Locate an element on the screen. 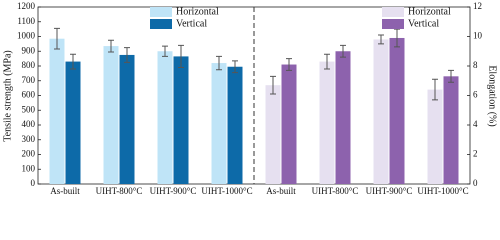 The height and width of the screenshot is (240, 500). y-tick-label: 1200 is located at coordinates (26, 6).